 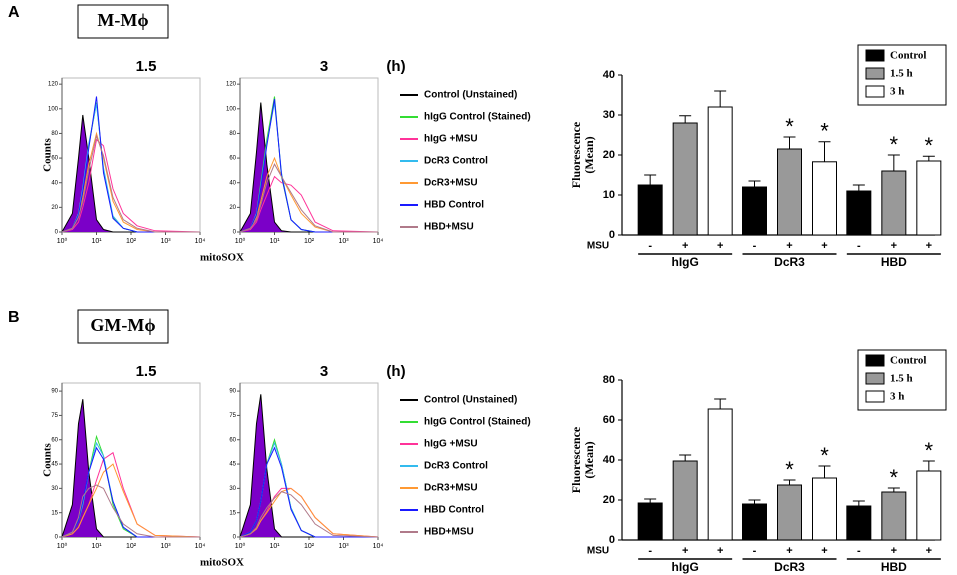 I want to click on panel-title: M-Mϕ, so click(x=122, y=20).